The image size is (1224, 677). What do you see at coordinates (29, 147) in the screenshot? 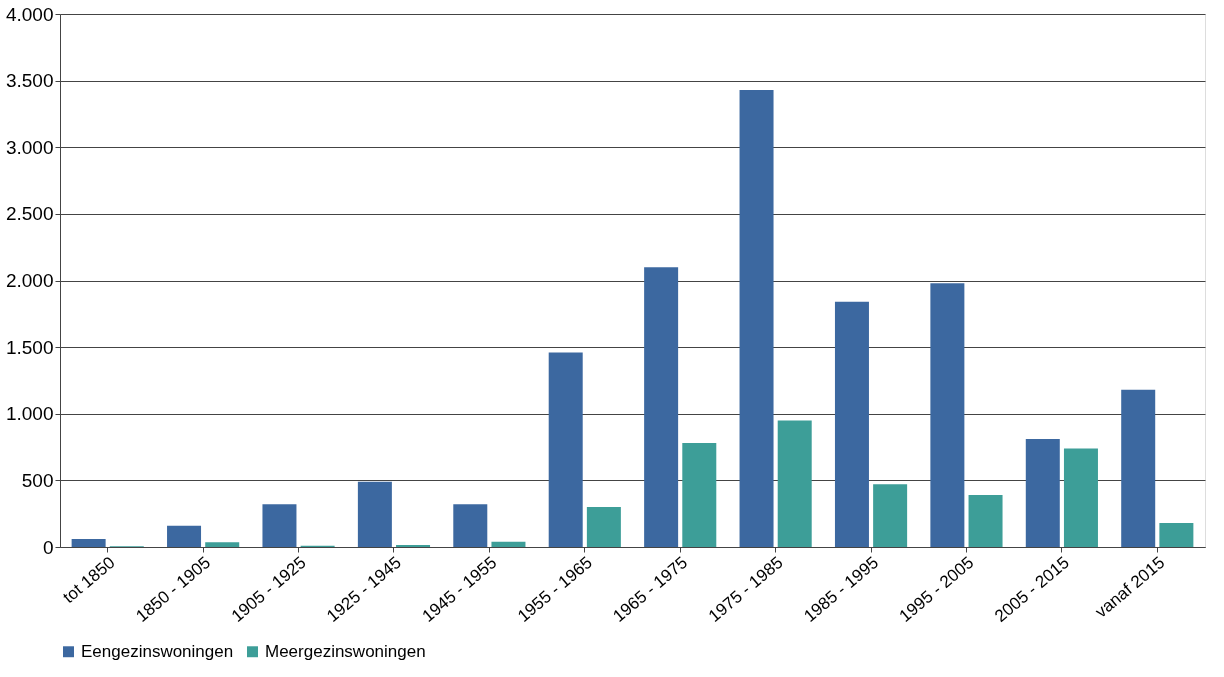
I see `y-tick-label: 3.000` at bounding box center [29, 147].